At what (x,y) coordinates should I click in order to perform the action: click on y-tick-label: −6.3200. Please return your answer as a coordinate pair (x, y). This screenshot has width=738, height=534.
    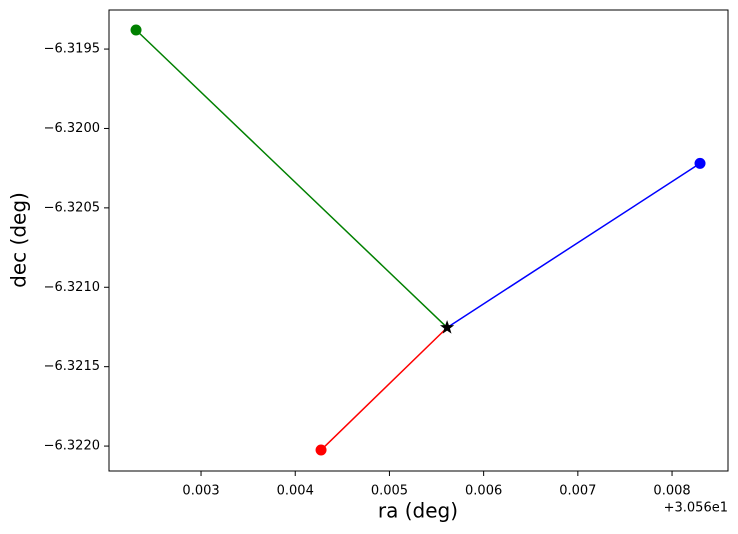
    Looking at the image, I should click on (72, 128).